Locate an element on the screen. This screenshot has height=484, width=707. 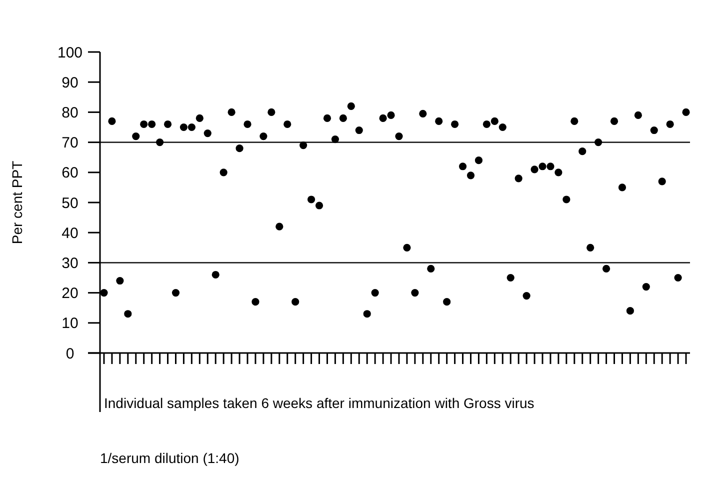
y-tick-label: 70 is located at coordinates (70, 143).